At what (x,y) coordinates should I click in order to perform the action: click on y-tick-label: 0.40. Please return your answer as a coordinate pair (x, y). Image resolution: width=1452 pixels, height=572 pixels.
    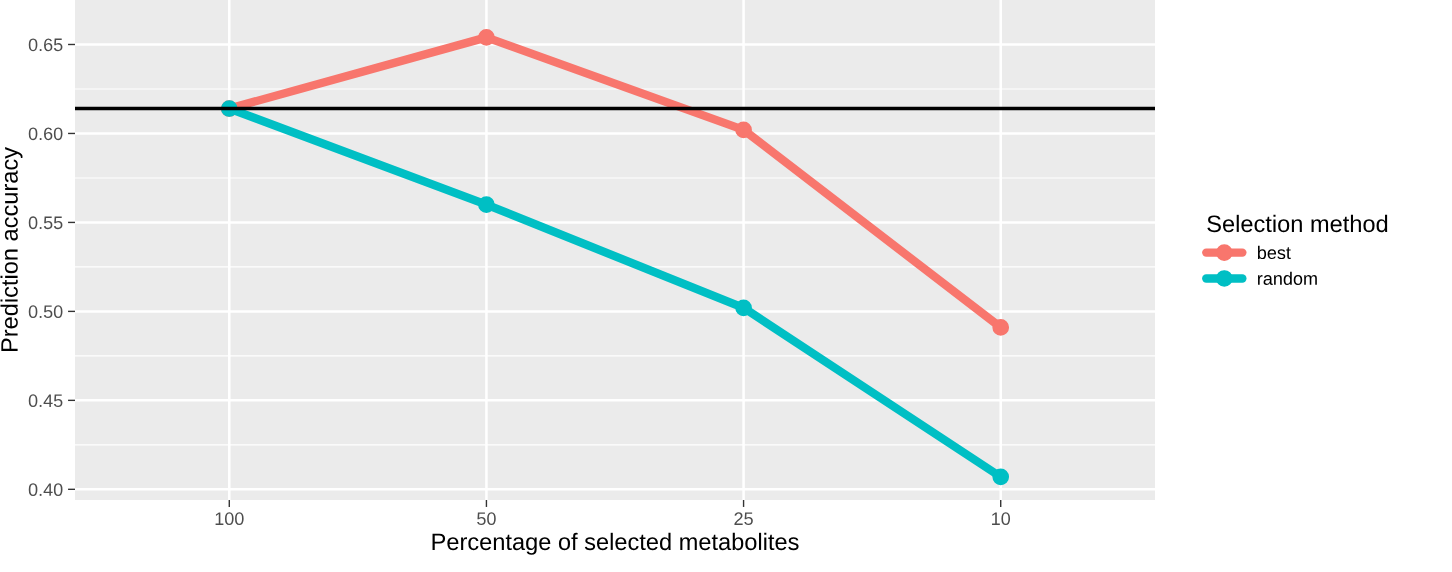
    Looking at the image, I should click on (45, 490).